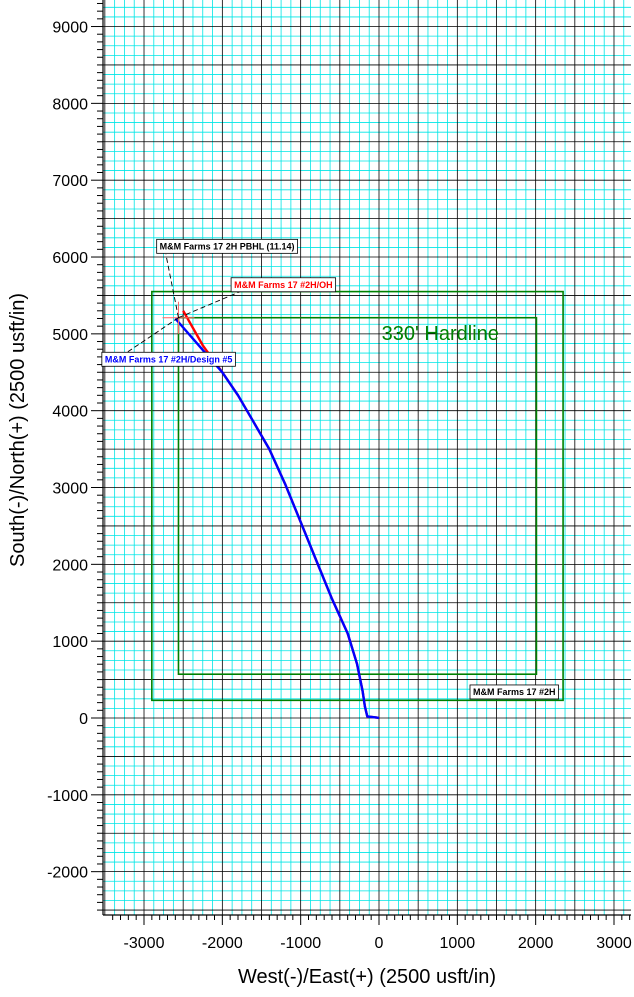 Image resolution: width=634 pixels, height=997 pixels. Describe the element at coordinates (70, 489) in the screenshot. I see `y-tick-label: 3000` at that location.